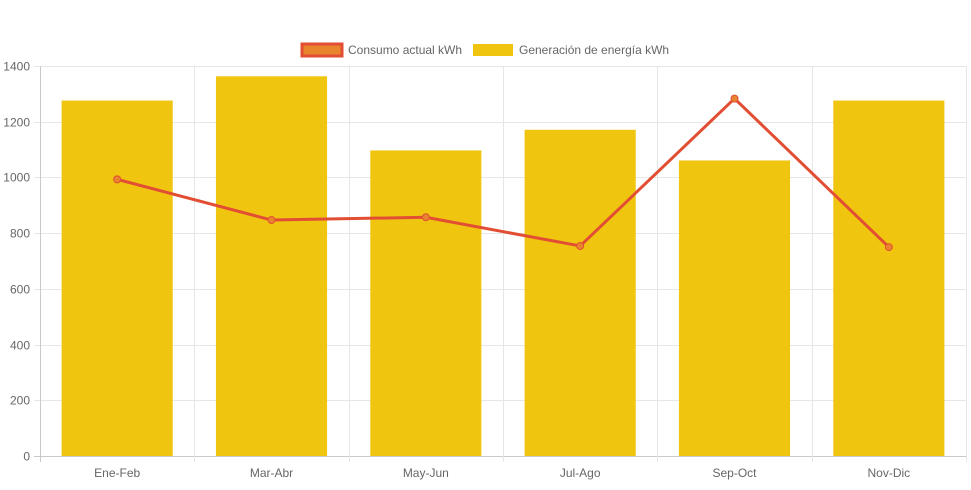 The width and height of the screenshot is (971, 490). What do you see at coordinates (594, 50) in the screenshot?
I see `legend-label-generacion: Generación de energía kWh` at bounding box center [594, 50].